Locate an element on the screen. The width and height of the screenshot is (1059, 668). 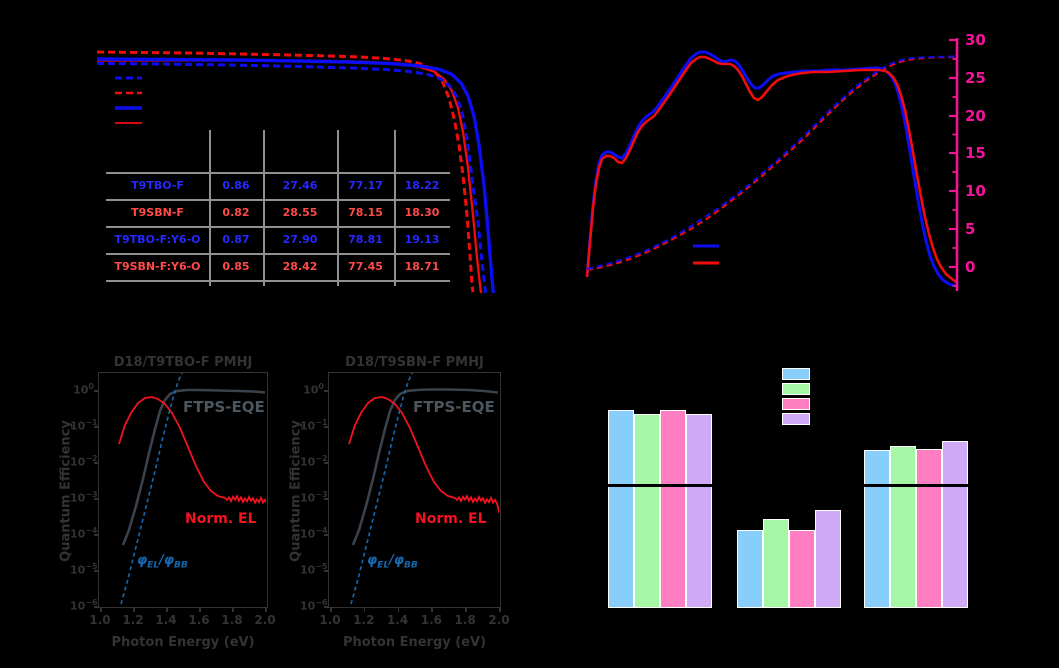
x-tick-label: 2.0 is located at coordinates (499, 620).